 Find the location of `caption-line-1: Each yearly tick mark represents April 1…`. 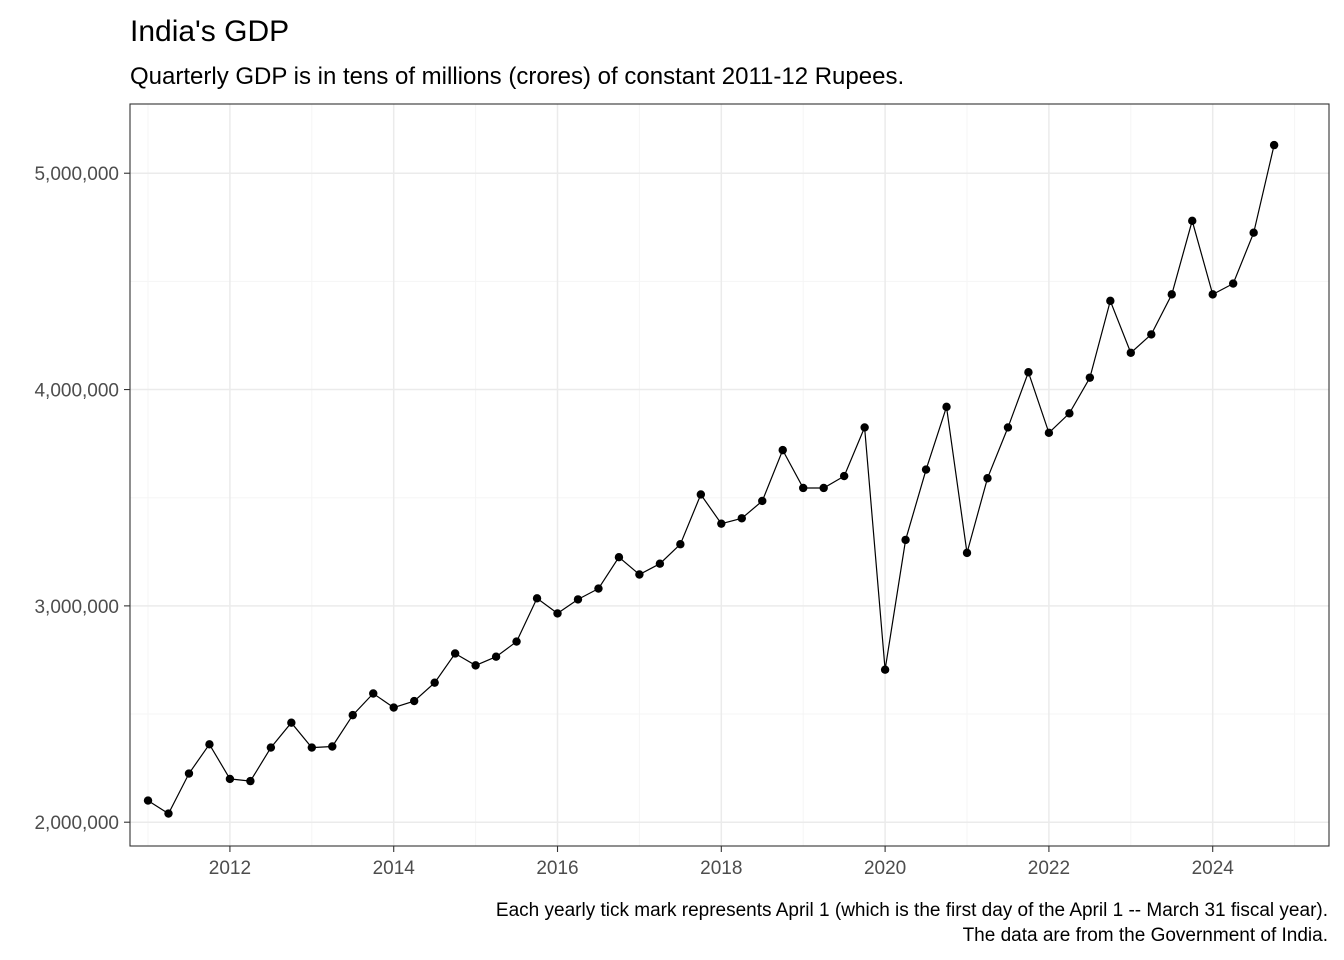

caption-line-1: Each yearly tick mark represents April 1… is located at coordinates (912, 910).